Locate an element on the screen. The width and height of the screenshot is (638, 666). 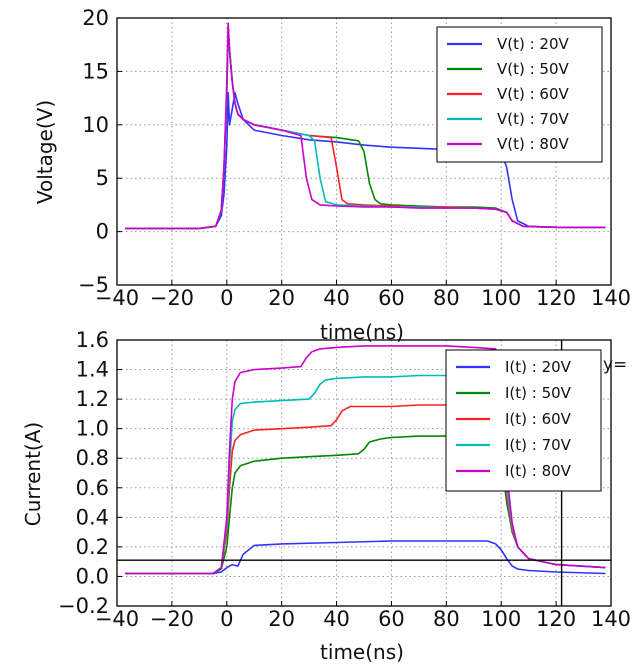
current-legend-label: I(t) : 20V is located at coordinates (538, 367).